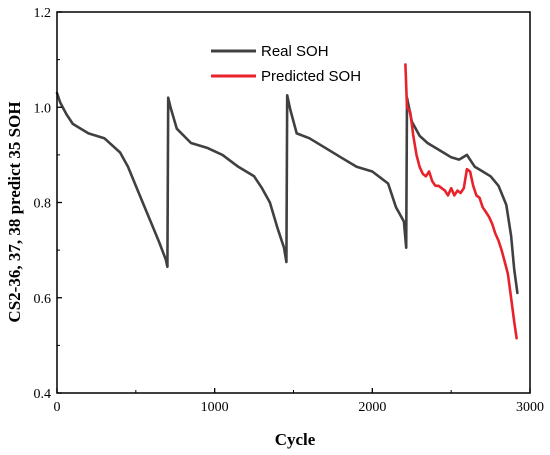 The width and height of the screenshot is (550, 455). I want to click on x-axis-label: Cycle, so click(295, 439).